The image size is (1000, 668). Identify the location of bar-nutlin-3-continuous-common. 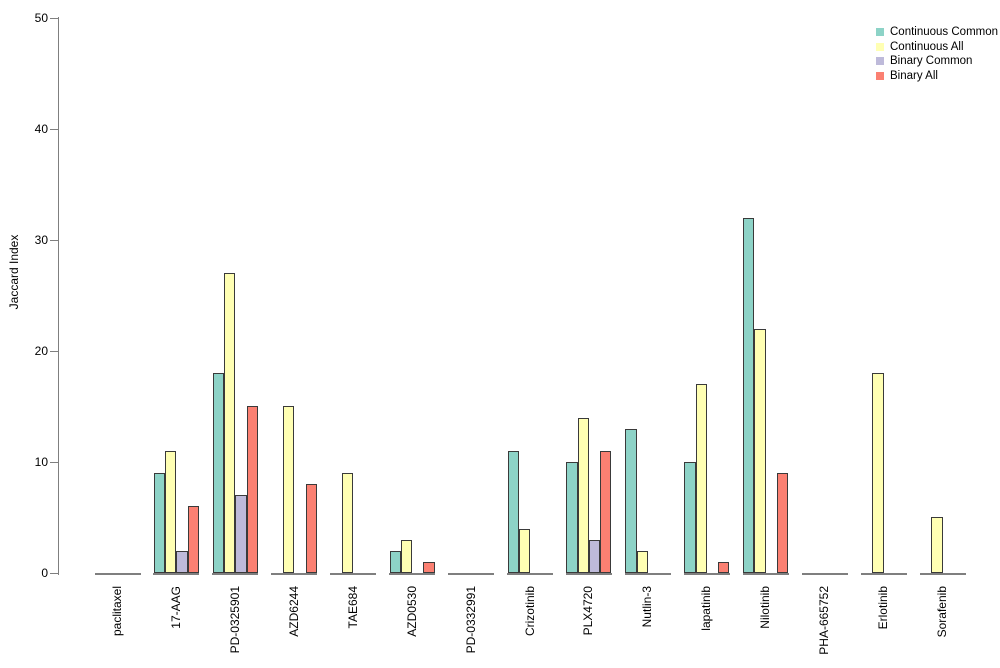
(631, 501).